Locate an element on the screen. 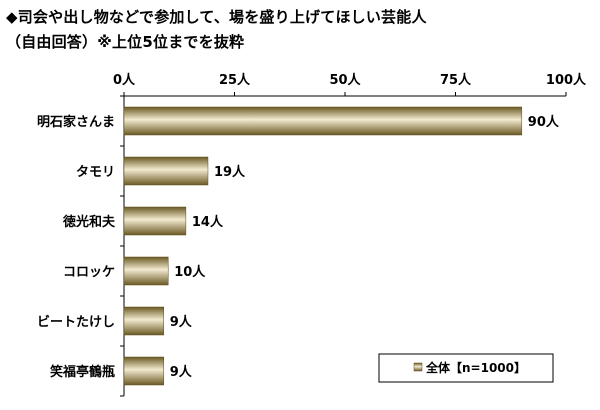  x-tick-label: 50人 is located at coordinates (345, 80).